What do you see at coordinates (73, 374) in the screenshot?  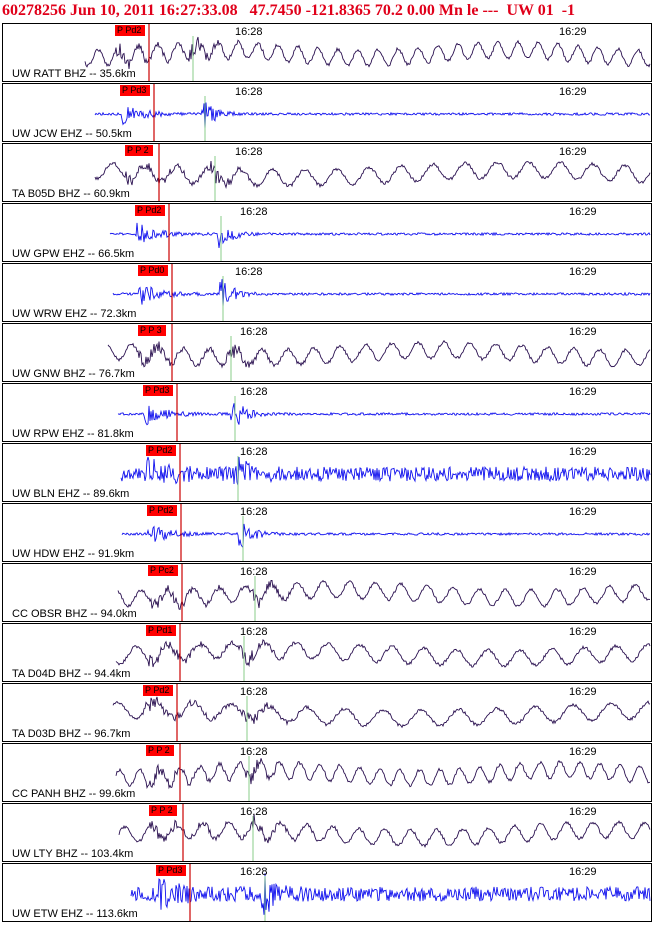 I see `station-label: UW GNW BHZ -- 76.7km` at bounding box center [73, 374].